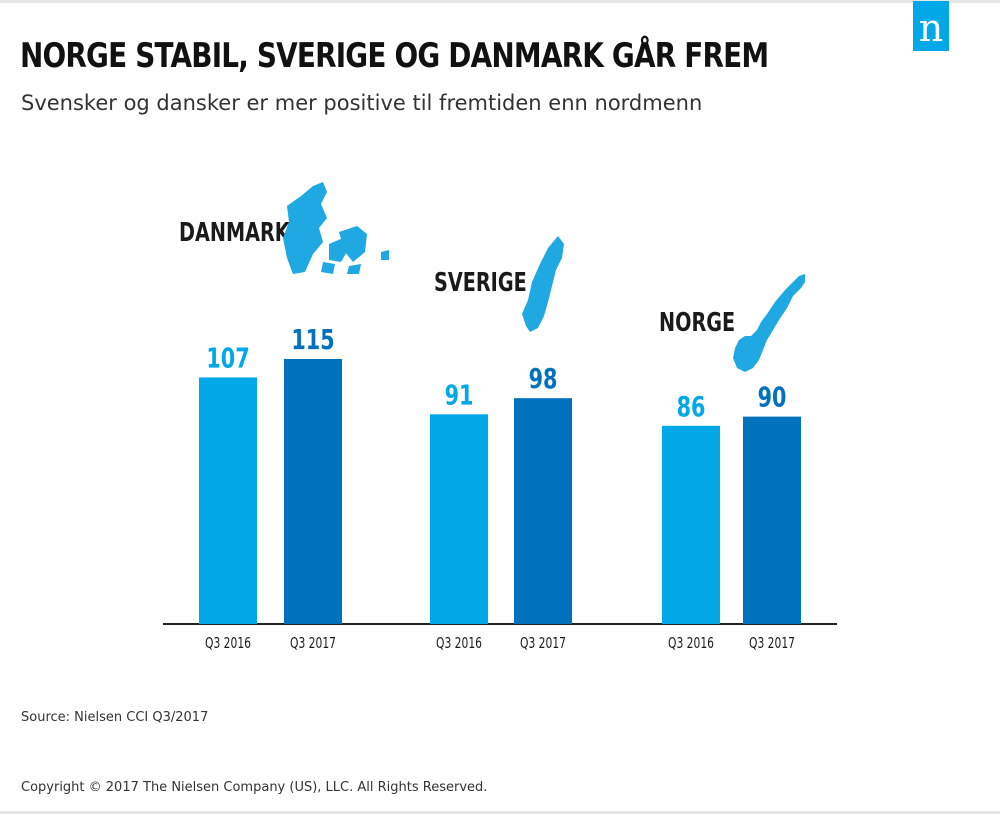  I want to click on data-label-0-1: 115, so click(312, 339).